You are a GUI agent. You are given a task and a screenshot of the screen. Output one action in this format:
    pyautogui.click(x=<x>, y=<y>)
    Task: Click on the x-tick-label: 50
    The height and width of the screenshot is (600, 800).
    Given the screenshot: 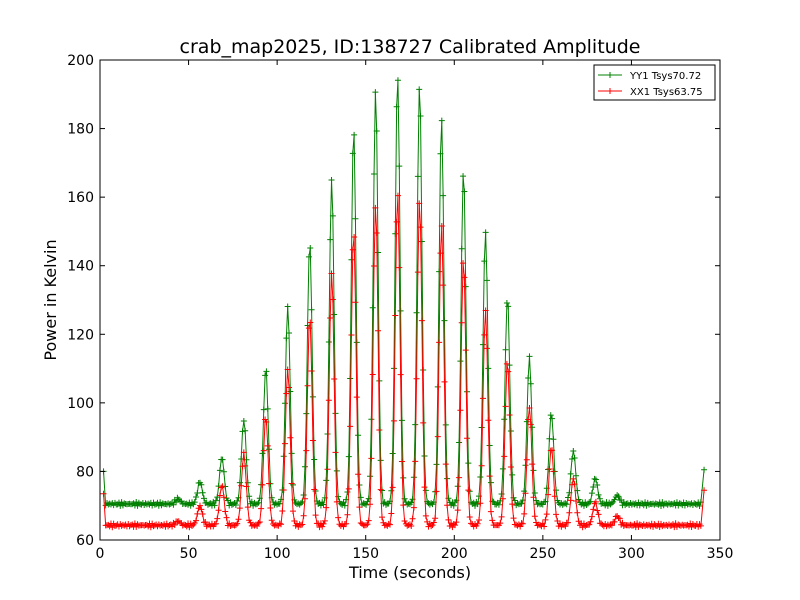 What is the action you would take?
    pyautogui.click(x=189, y=554)
    